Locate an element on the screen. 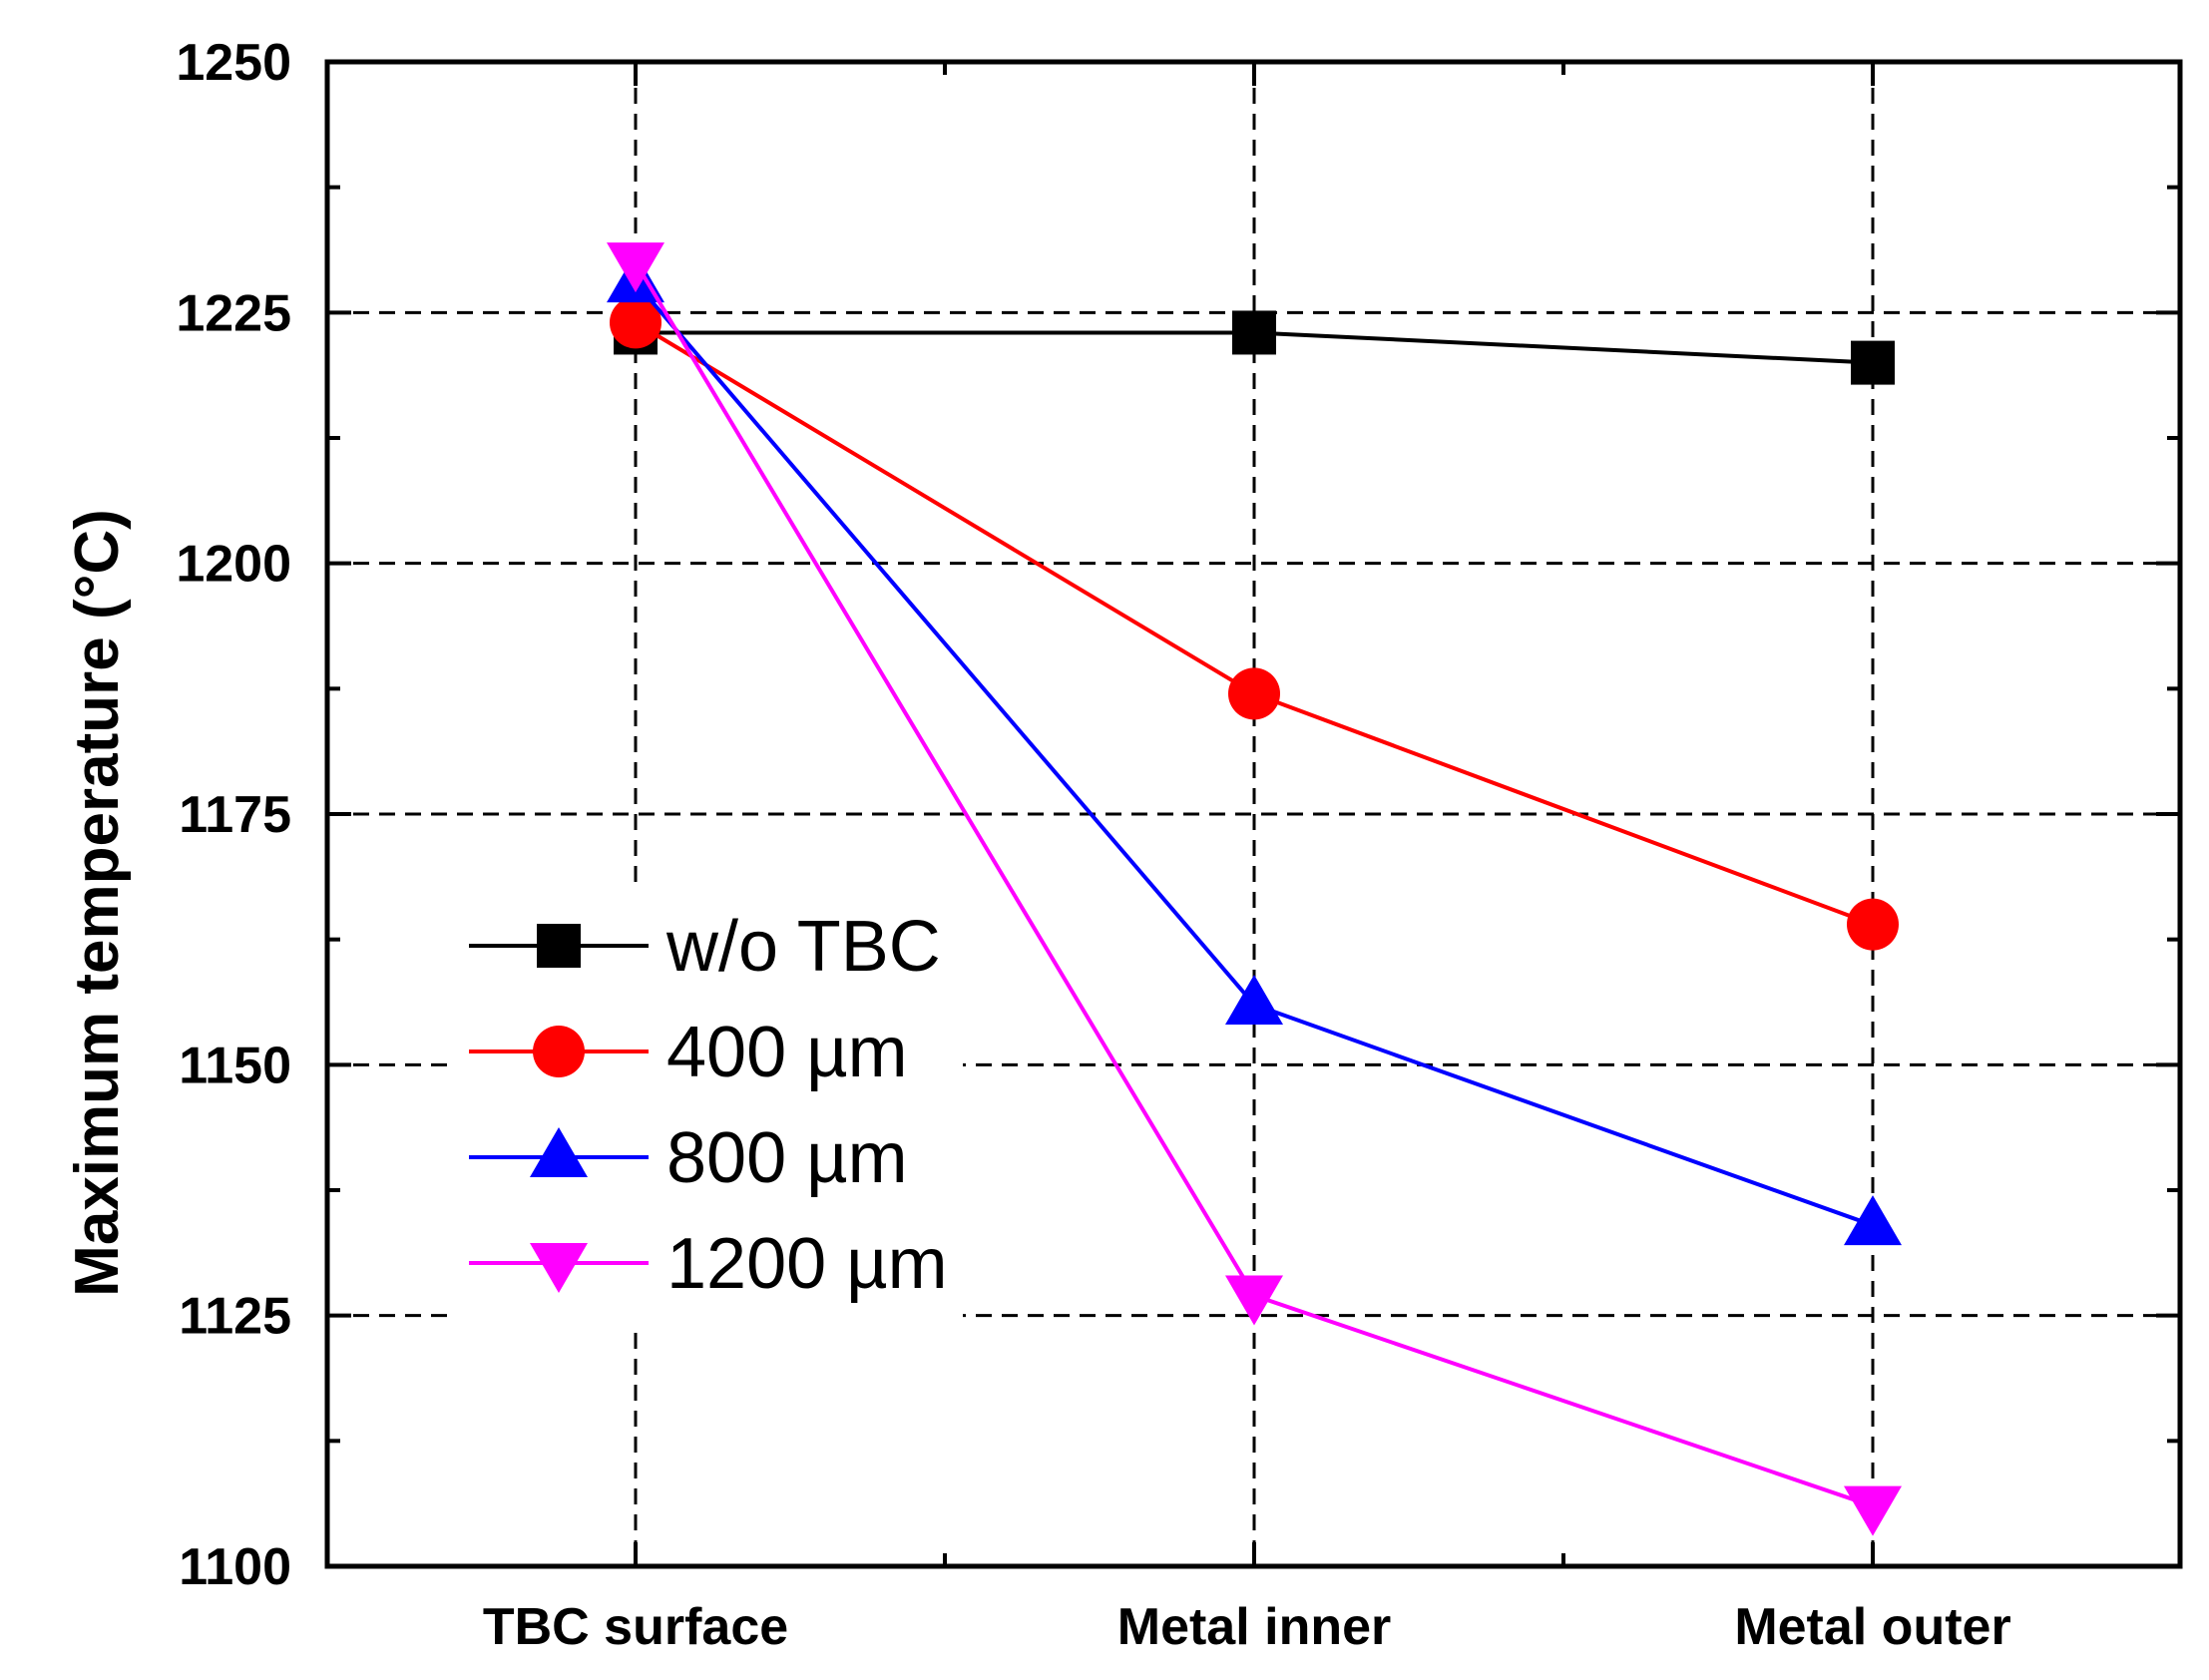 Image resolution: width=2209 pixels, height=1680 pixels. legend: w/o TBC 400 µm 800 µm 1200 µm is located at coordinates (708, 1107).